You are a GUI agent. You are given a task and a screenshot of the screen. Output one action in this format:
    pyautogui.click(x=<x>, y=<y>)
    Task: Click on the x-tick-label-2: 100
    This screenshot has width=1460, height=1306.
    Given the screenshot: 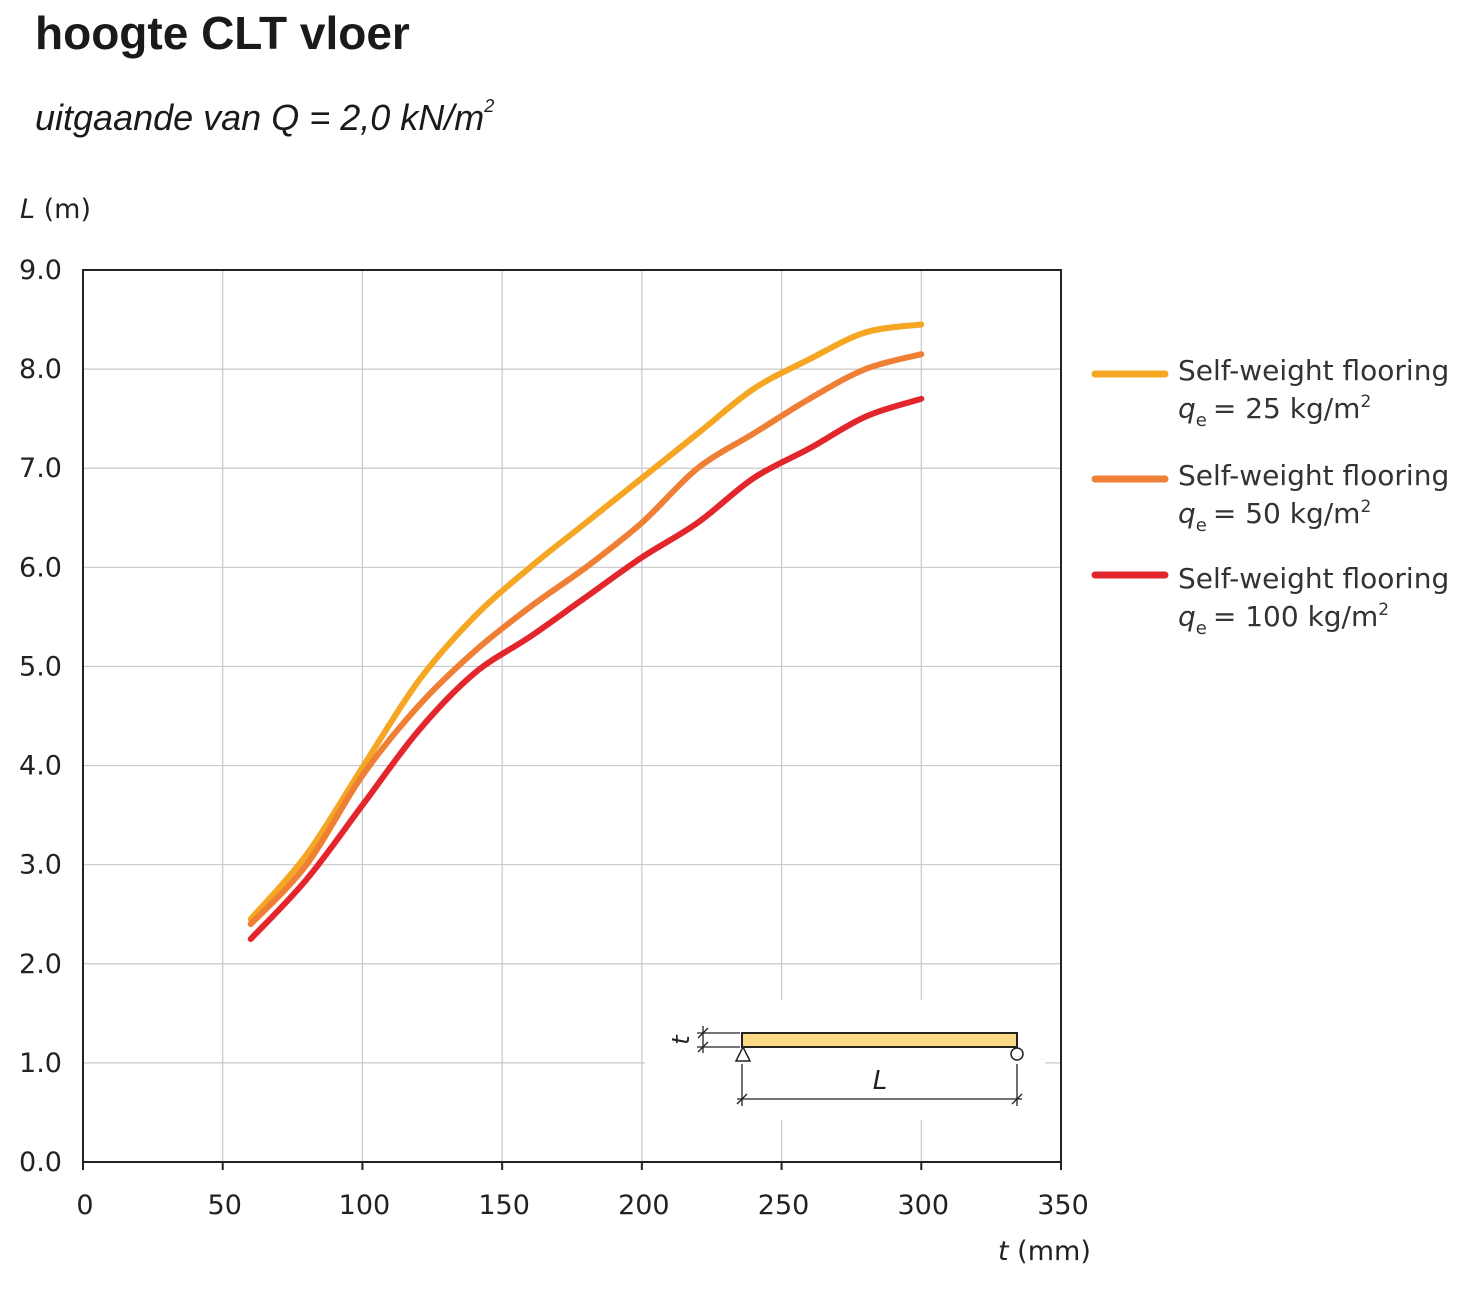 What is the action you would take?
    pyautogui.click(x=365, y=1205)
    